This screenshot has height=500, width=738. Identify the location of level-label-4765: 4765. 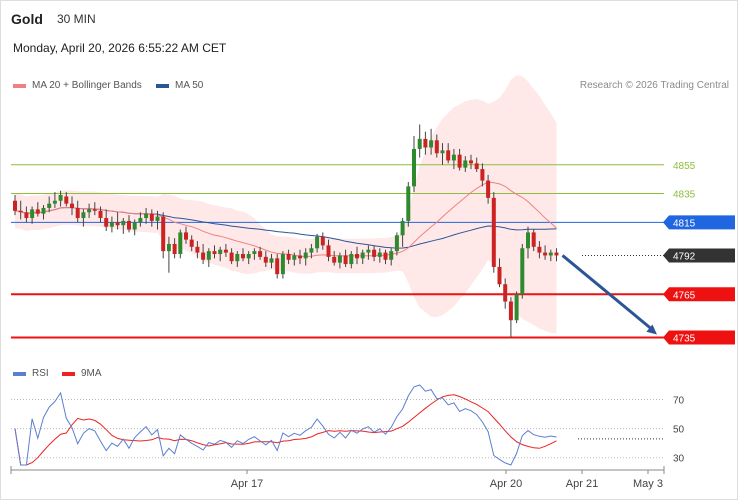
(684, 295).